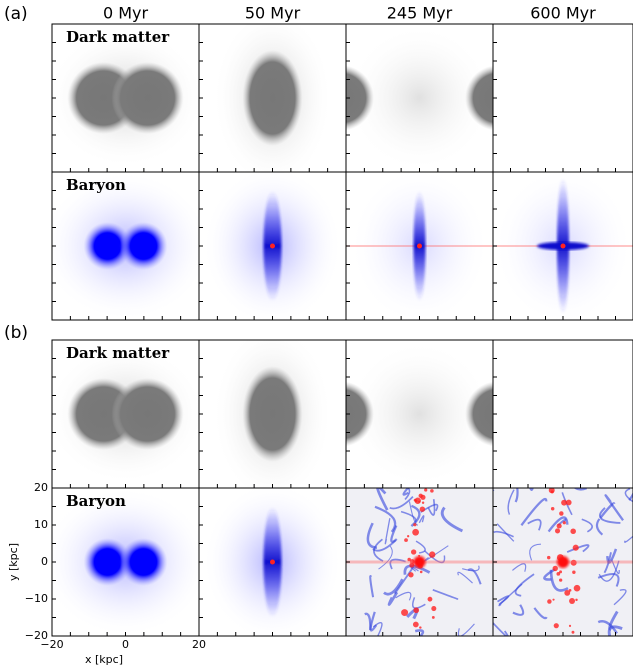 The width and height of the screenshot is (633, 668). What do you see at coordinates (199, 644) in the screenshot?
I see `x-tick-label: 20` at bounding box center [199, 644].